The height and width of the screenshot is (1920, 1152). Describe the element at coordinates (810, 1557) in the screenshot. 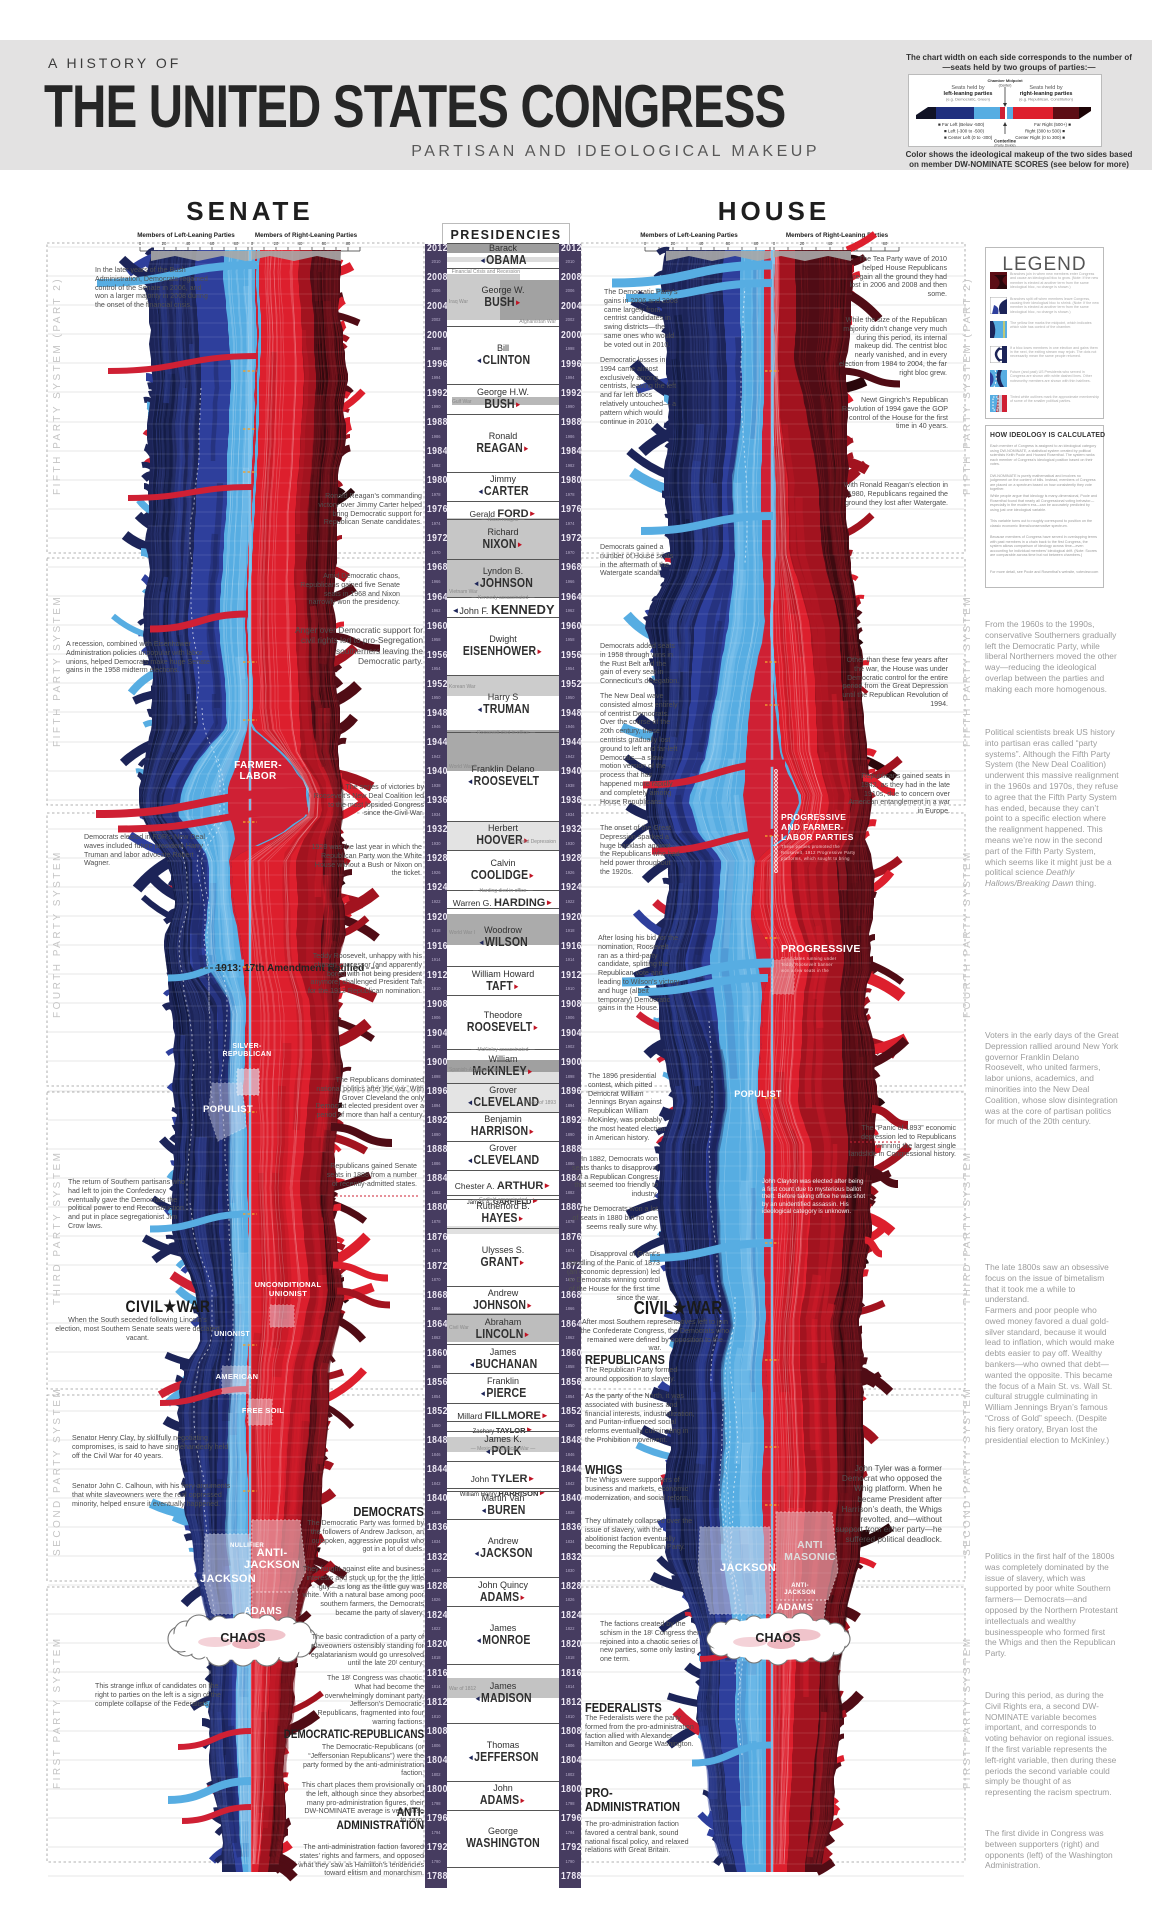

I see `svg-text: MASONIC` at that location.